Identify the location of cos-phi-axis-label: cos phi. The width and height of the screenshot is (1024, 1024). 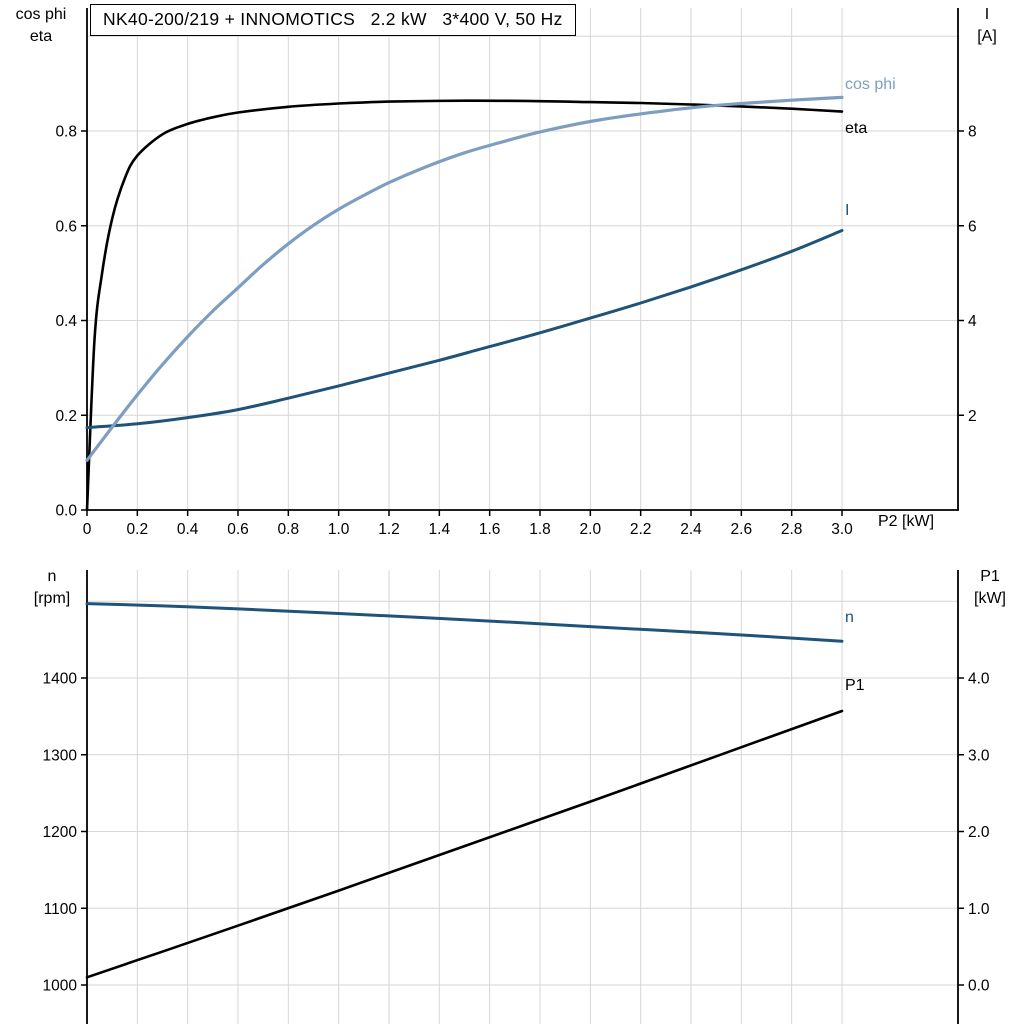
(41, 14).